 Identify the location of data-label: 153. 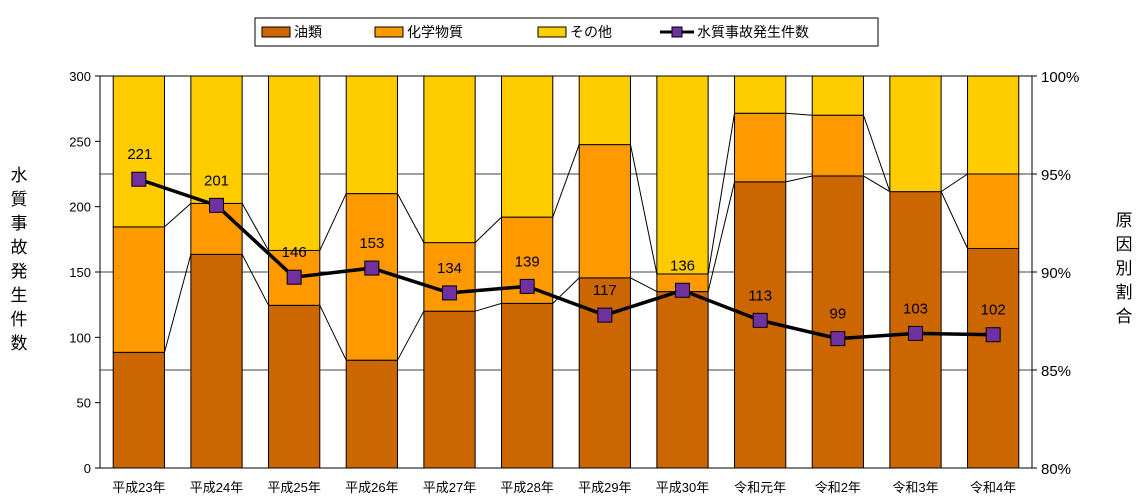
(371, 243).